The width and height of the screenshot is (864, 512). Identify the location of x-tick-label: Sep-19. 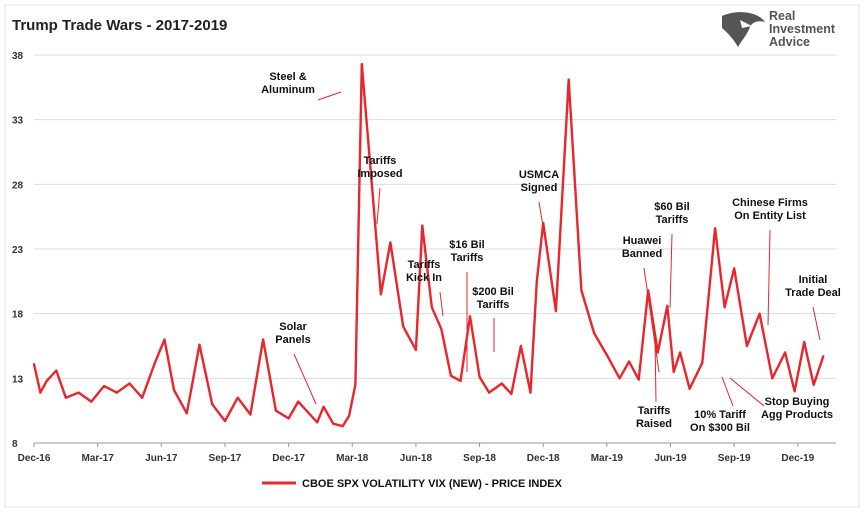
(734, 458).